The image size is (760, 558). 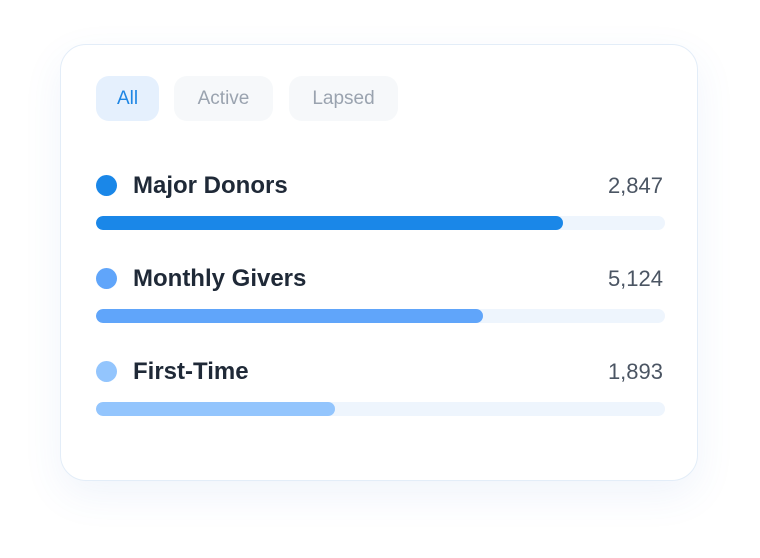 I want to click on segment-name: First-Time, so click(x=191, y=371).